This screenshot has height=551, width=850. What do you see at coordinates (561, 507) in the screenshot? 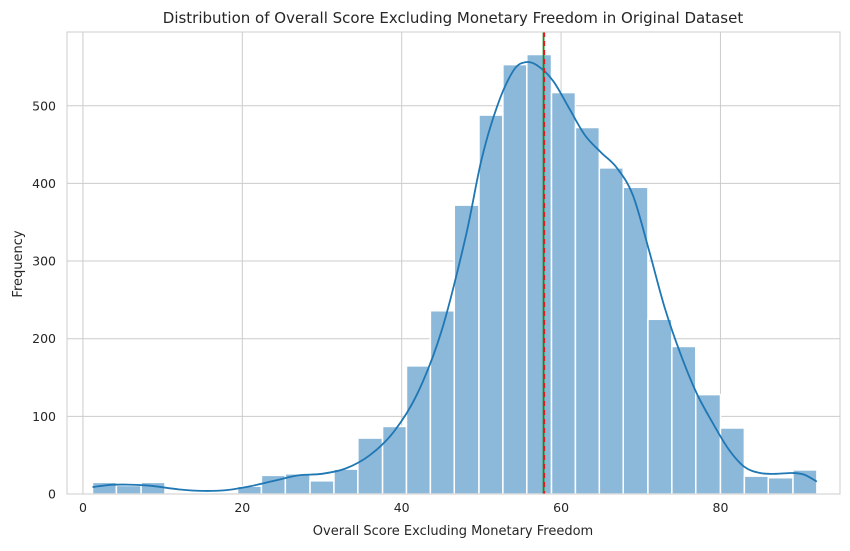
I see `x-tick-label: 60` at bounding box center [561, 507].